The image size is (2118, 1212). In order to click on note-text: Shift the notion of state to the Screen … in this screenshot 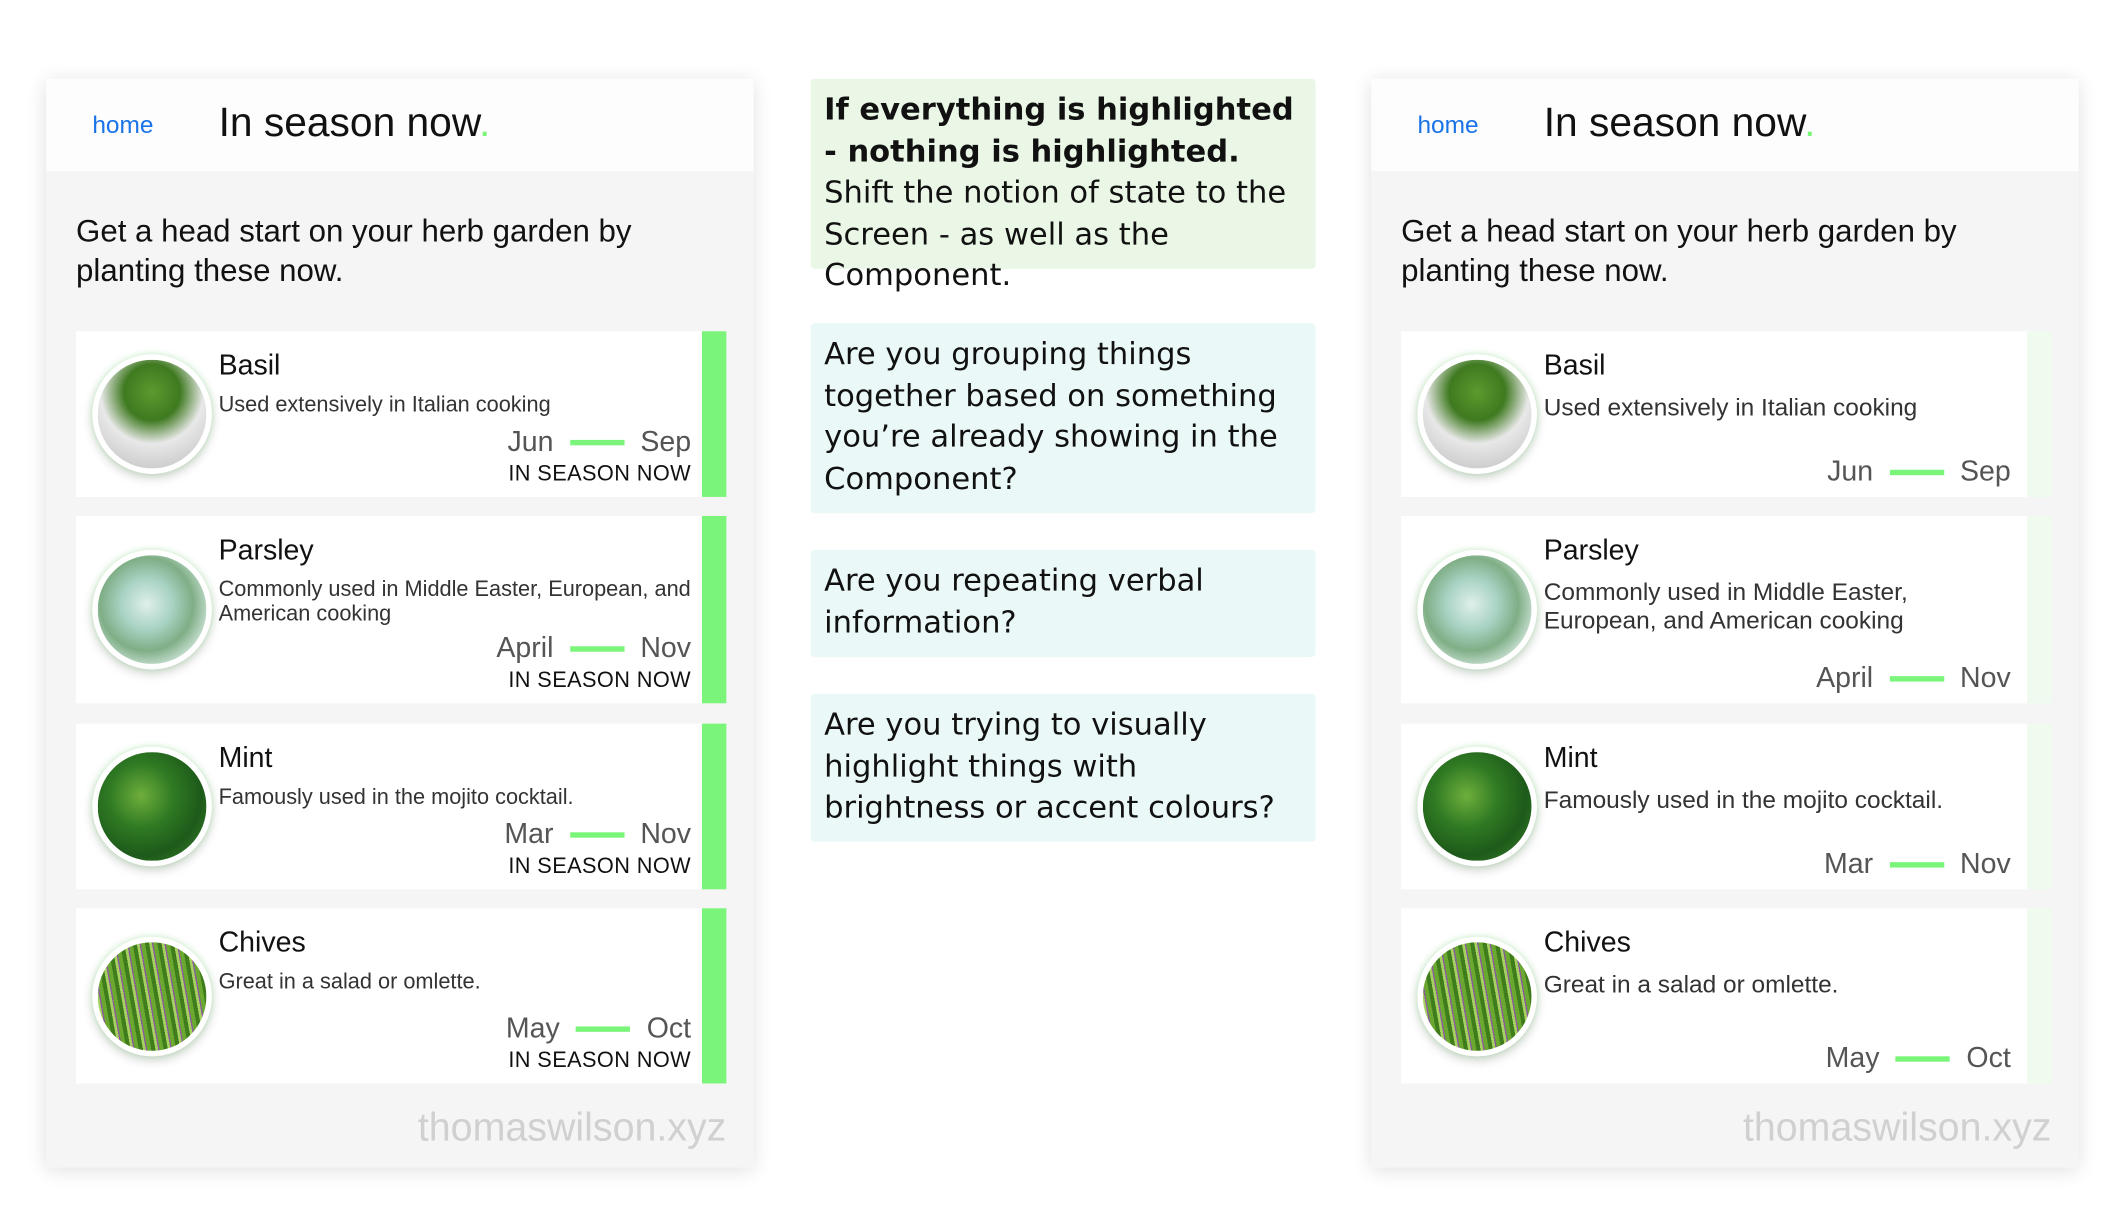, I will do `click(1055, 234)`.